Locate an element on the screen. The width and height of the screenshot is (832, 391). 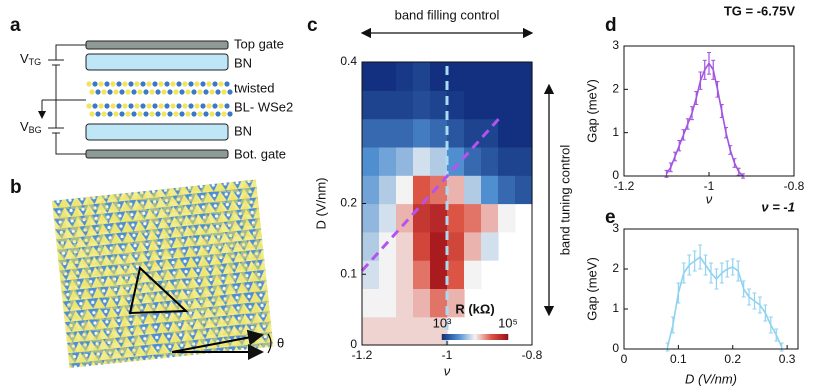
y-axis-label: D (V/nm) is located at coordinates (320, 204).